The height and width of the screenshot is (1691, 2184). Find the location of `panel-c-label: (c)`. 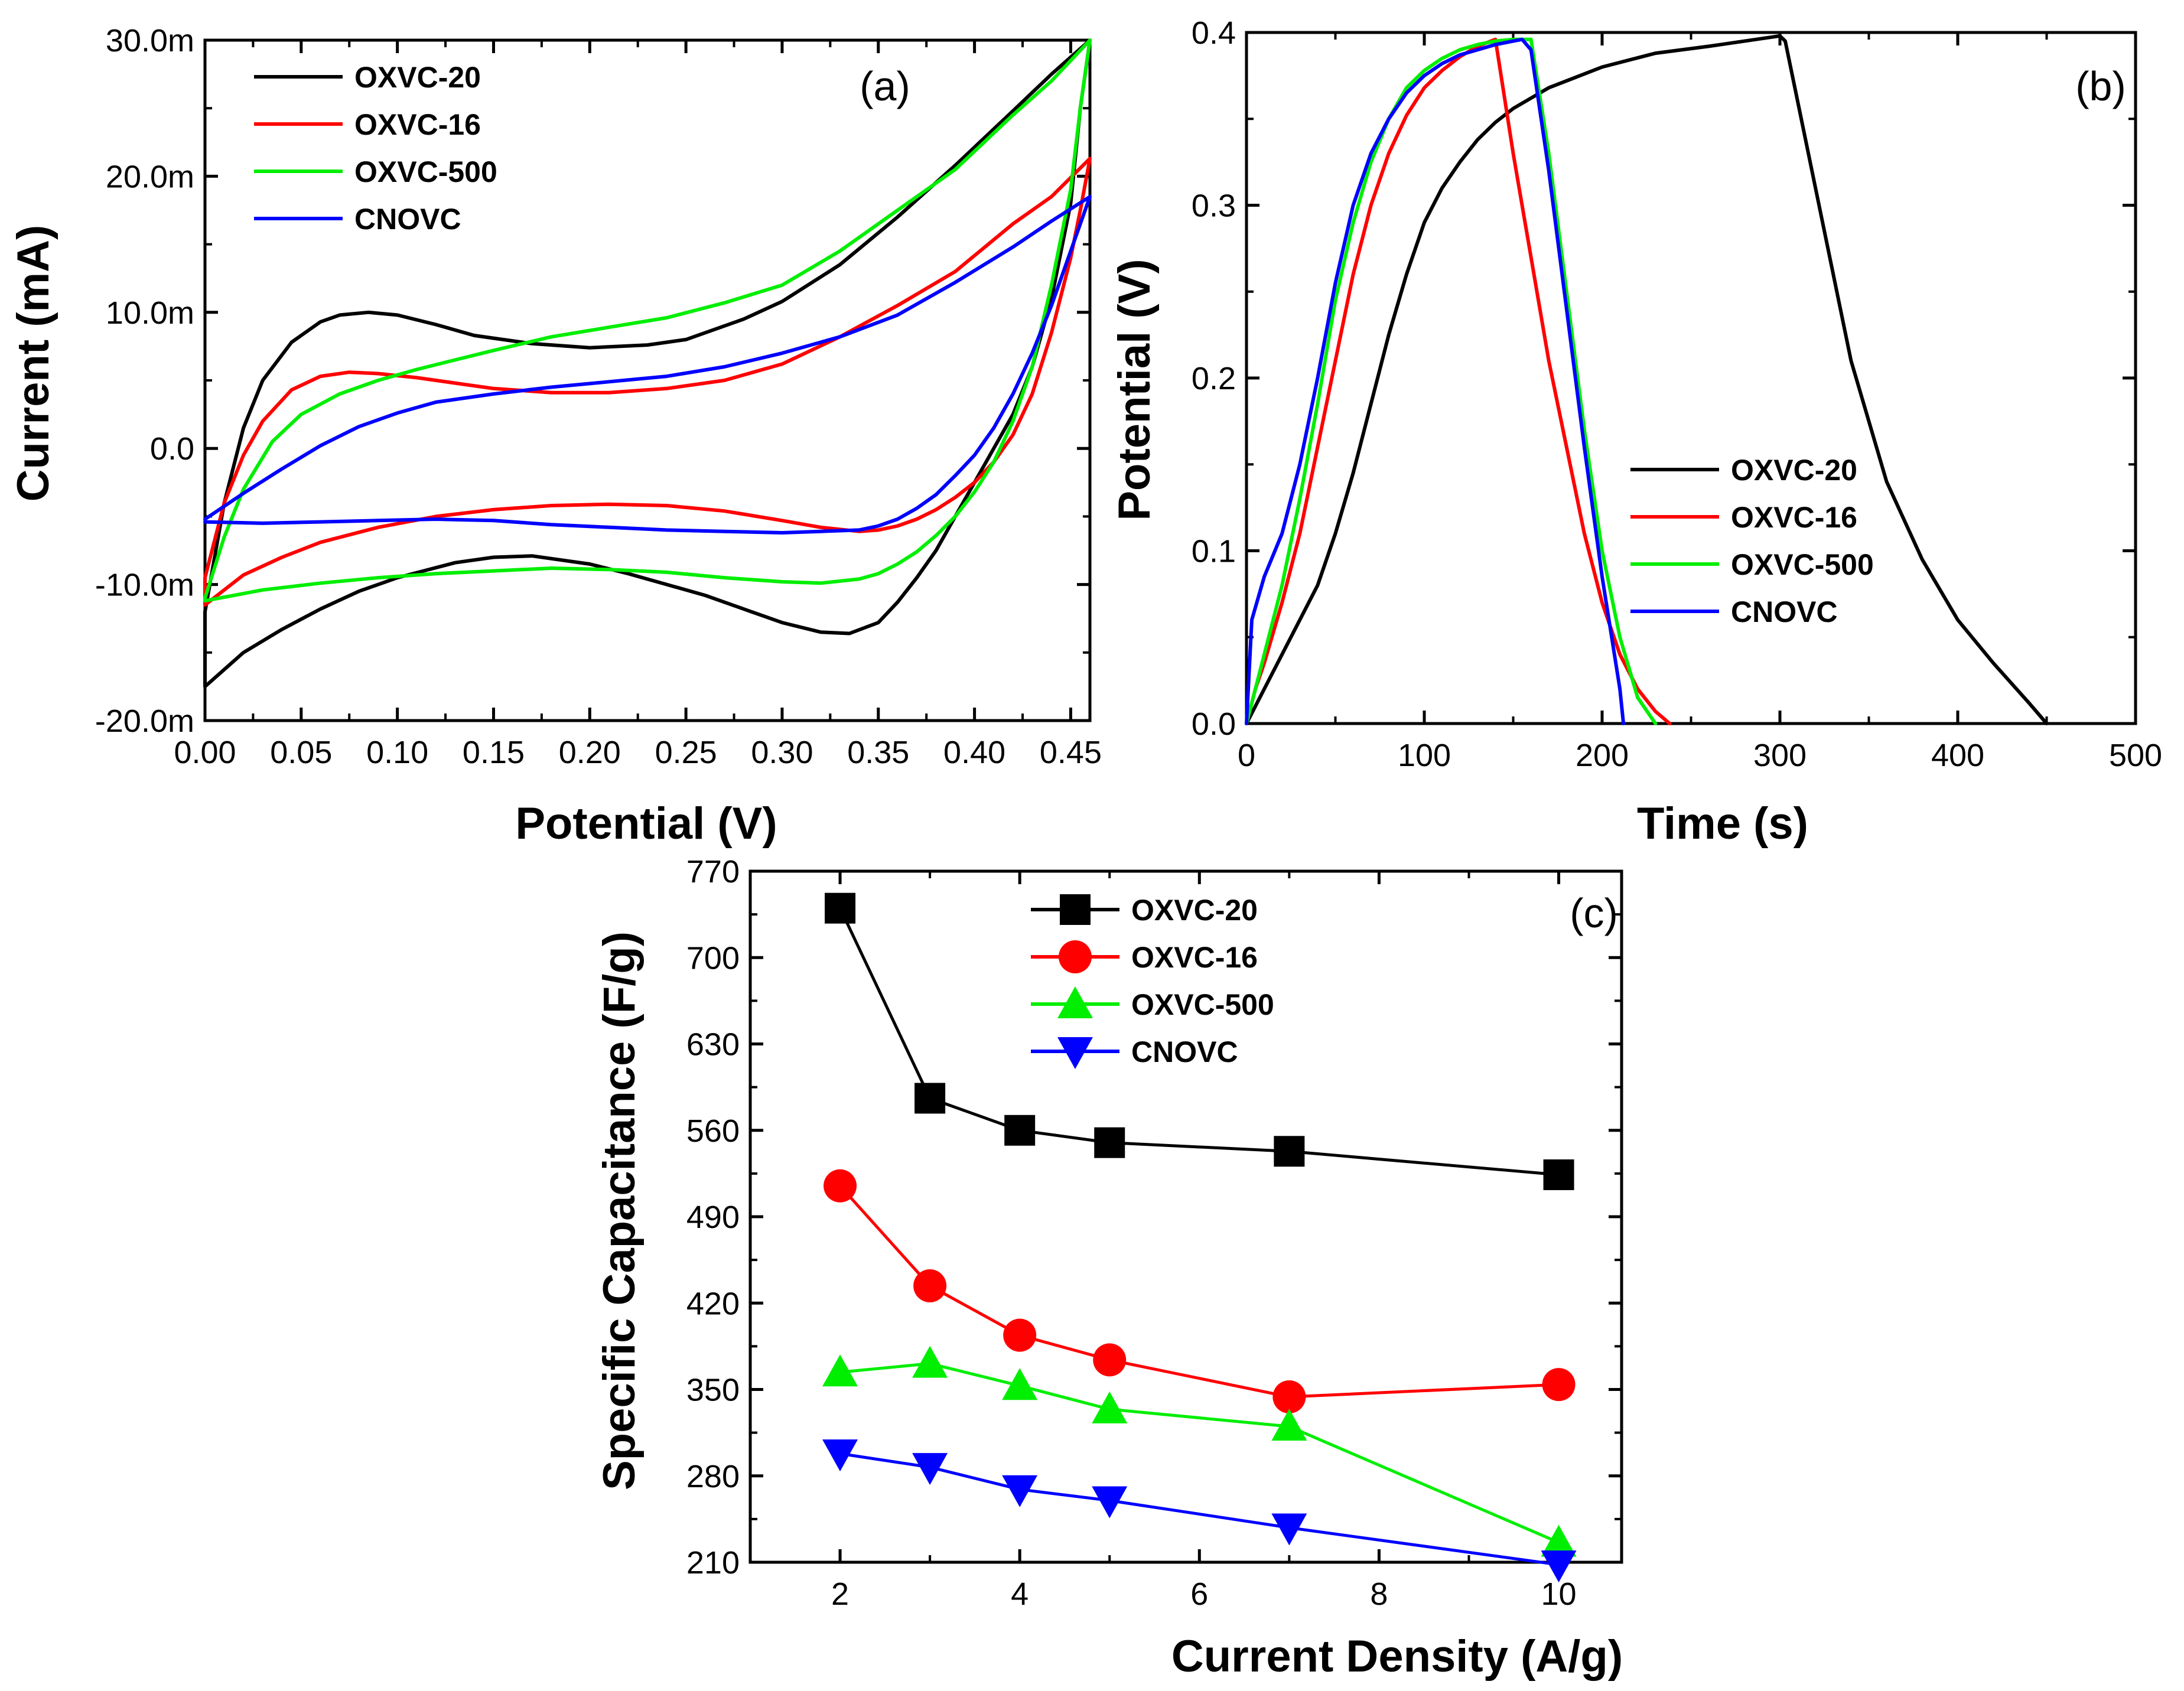

panel-c-label: (c) is located at coordinates (1594, 913).